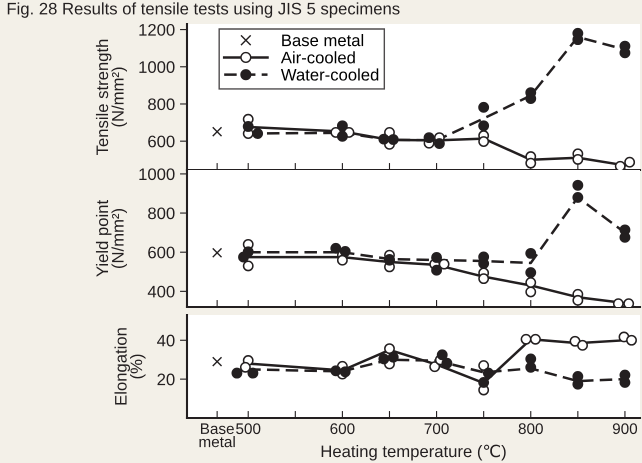 This screenshot has width=642, height=463. I want to click on legend-label: Water-cooled, so click(329, 74).